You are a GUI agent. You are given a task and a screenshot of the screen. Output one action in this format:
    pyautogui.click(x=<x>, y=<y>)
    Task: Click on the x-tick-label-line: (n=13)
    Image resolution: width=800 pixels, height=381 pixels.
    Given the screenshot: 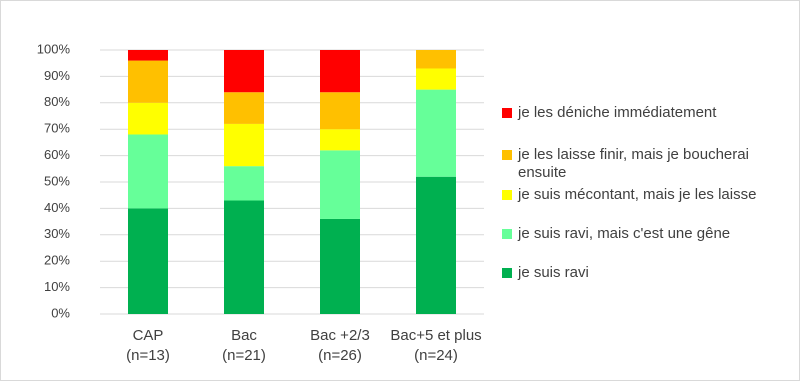 What is the action you would take?
    pyautogui.click(x=148, y=355)
    